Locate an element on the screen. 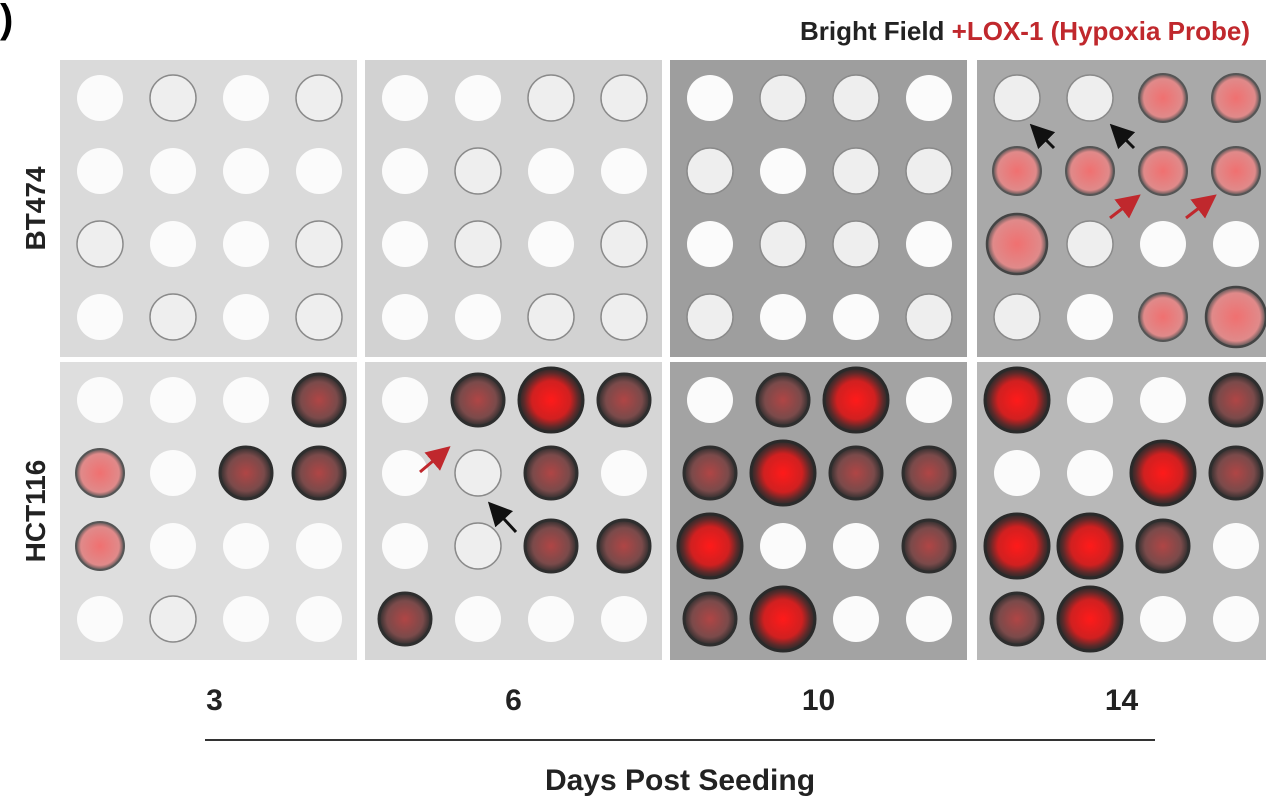  x-axis-label: Days Post Seeding is located at coordinates (680, 780).